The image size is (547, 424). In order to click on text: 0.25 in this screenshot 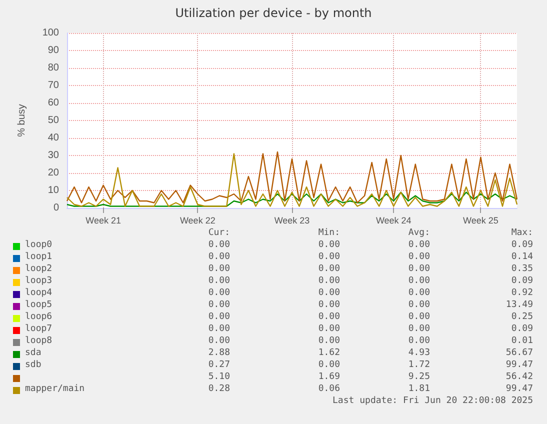, I will do `click(522, 317)`.